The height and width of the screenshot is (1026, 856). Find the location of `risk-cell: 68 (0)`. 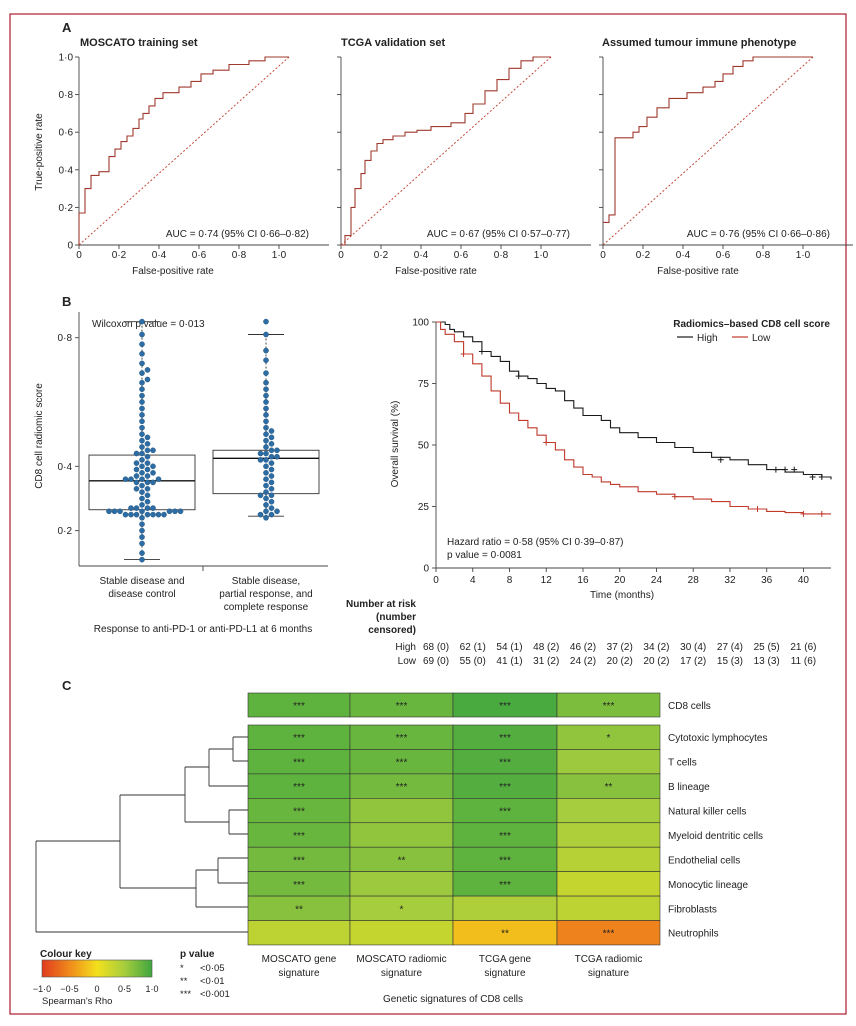

risk-cell: 68 (0) is located at coordinates (436, 647).